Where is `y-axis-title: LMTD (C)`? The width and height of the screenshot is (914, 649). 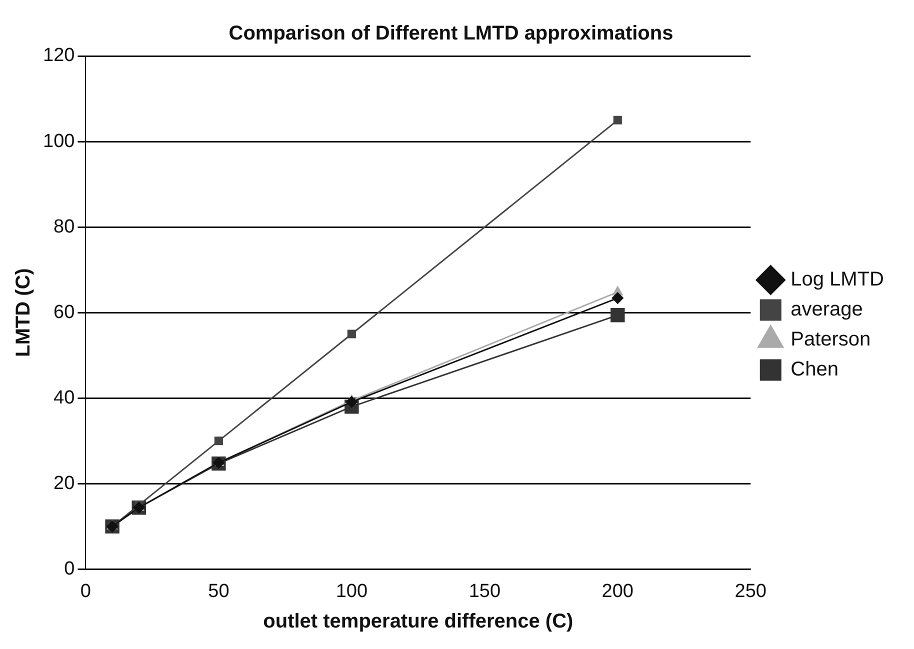 y-axis-title: LMTD (C) is located at coordinates (23, 313).